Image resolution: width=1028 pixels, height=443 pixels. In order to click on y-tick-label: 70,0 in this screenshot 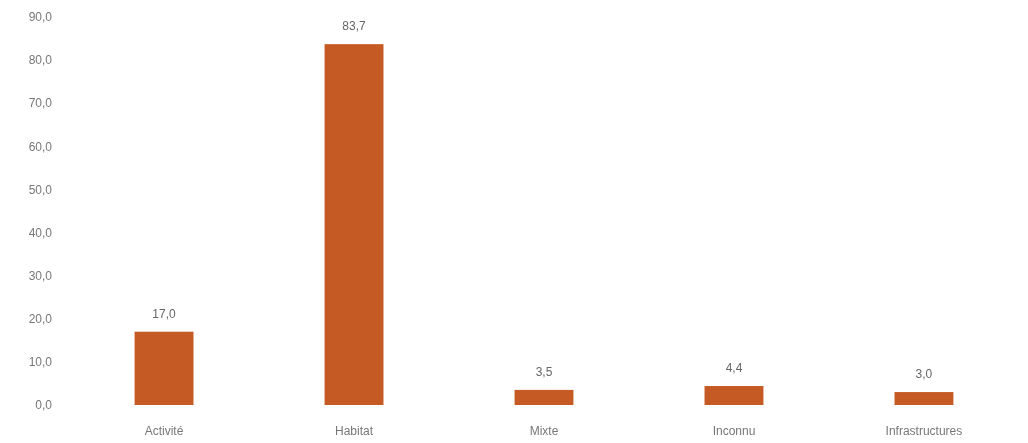, I will do `click(40, 103)`.